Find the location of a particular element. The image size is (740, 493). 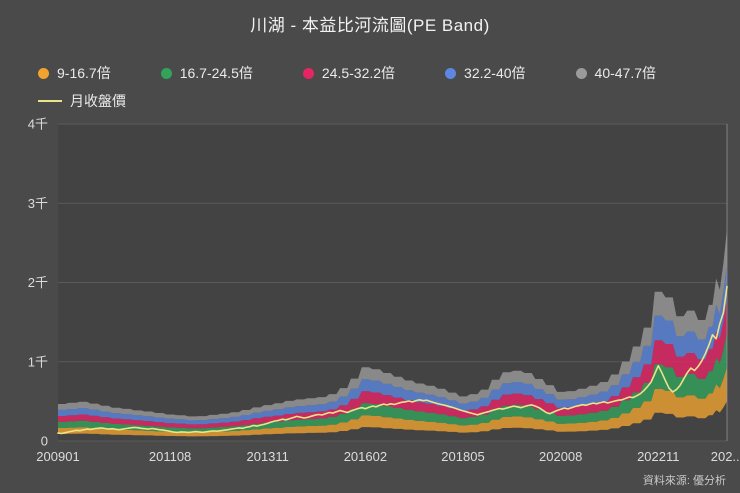

legend-item-band-2: 16.7-24.5倍 is located at coordinates (206, 73).